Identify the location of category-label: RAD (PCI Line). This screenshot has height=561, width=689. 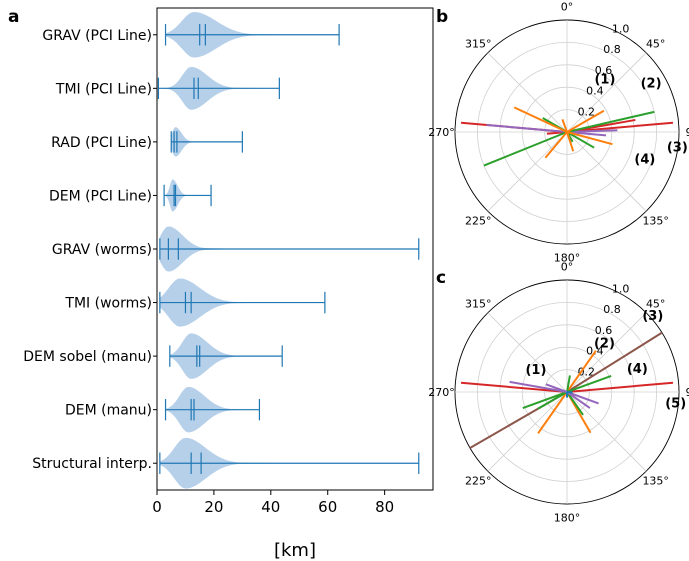
(101, 143).